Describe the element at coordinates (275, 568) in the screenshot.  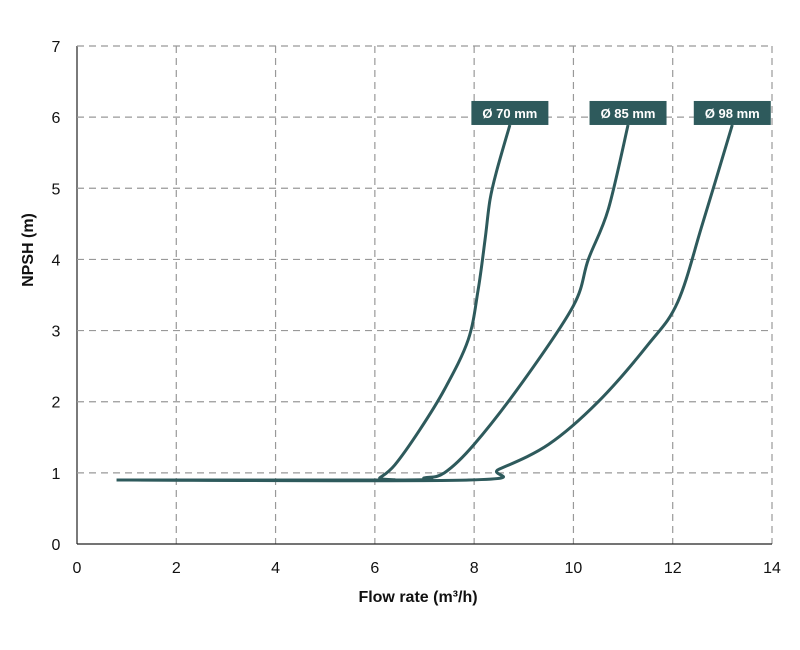
I see `x-tick-label: 4` at that location.